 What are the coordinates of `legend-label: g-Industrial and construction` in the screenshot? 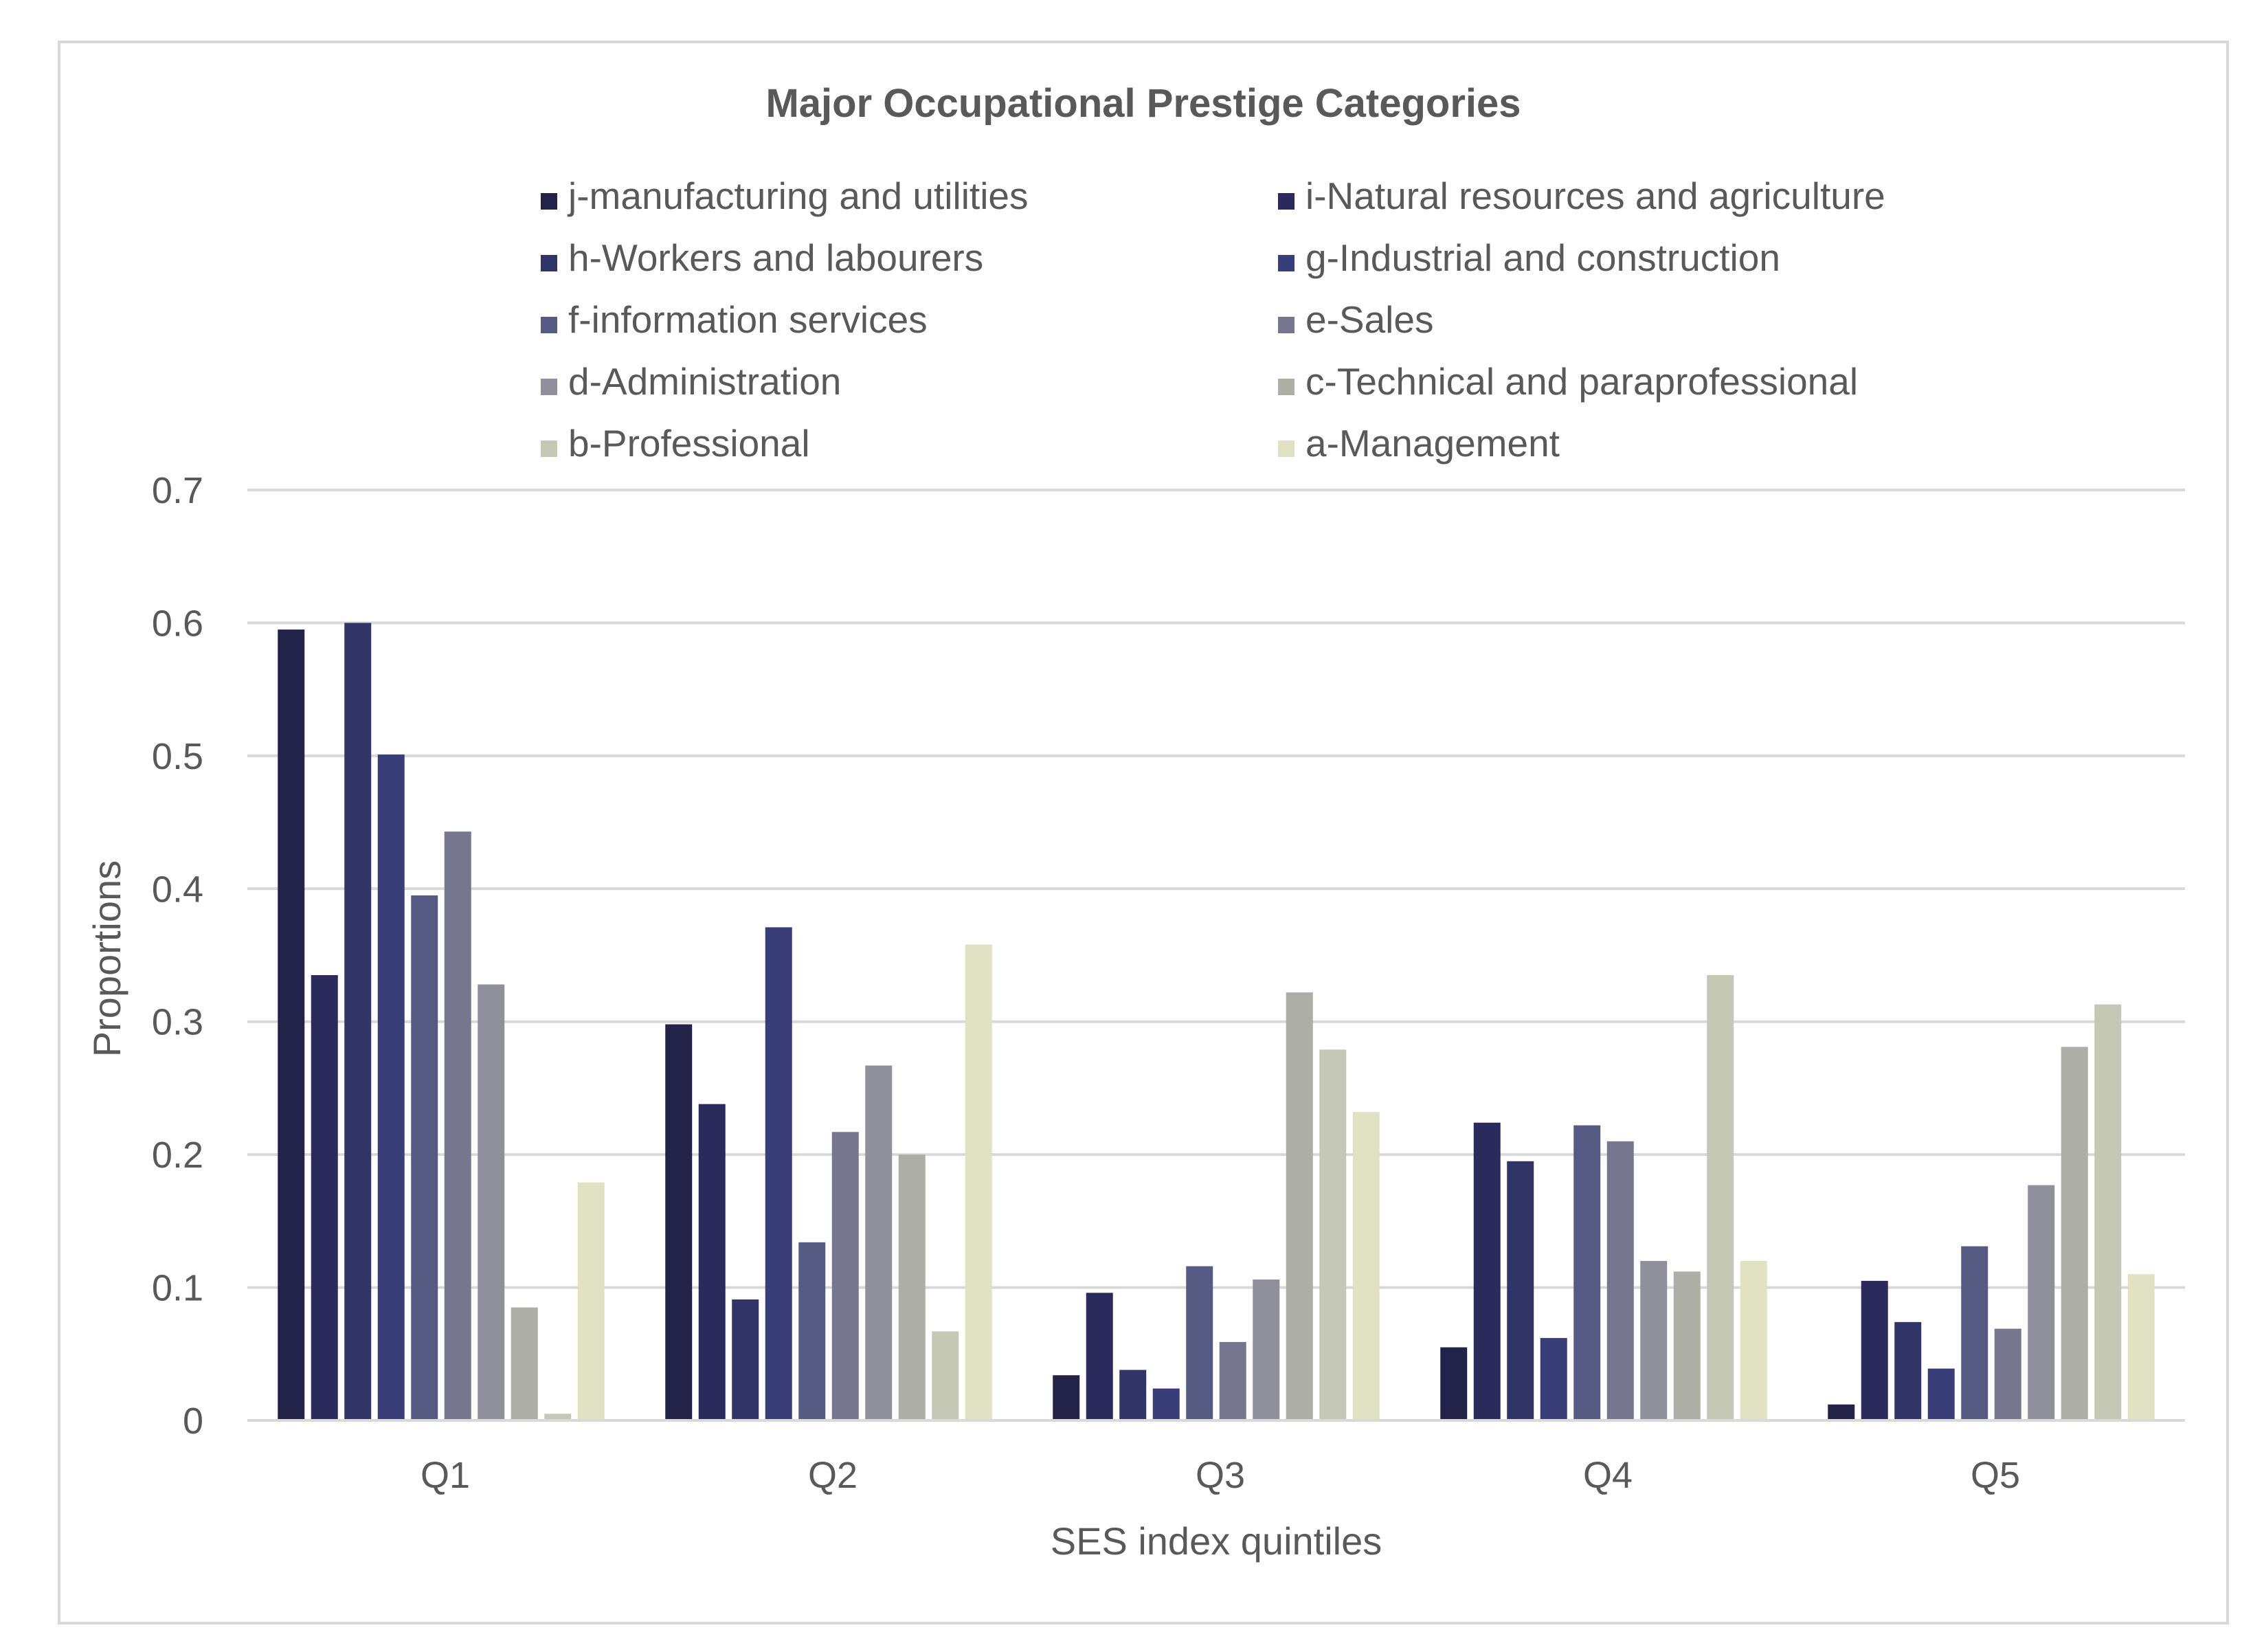 It's located at (1542, 257).